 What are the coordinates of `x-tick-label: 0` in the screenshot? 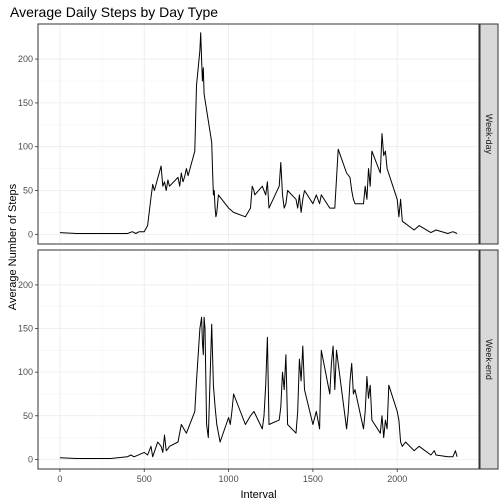 It's located at (59, 479).